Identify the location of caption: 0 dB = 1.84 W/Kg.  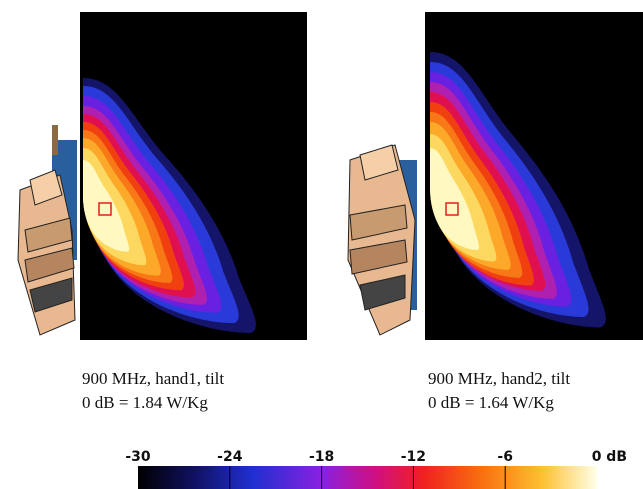
(145, 402).